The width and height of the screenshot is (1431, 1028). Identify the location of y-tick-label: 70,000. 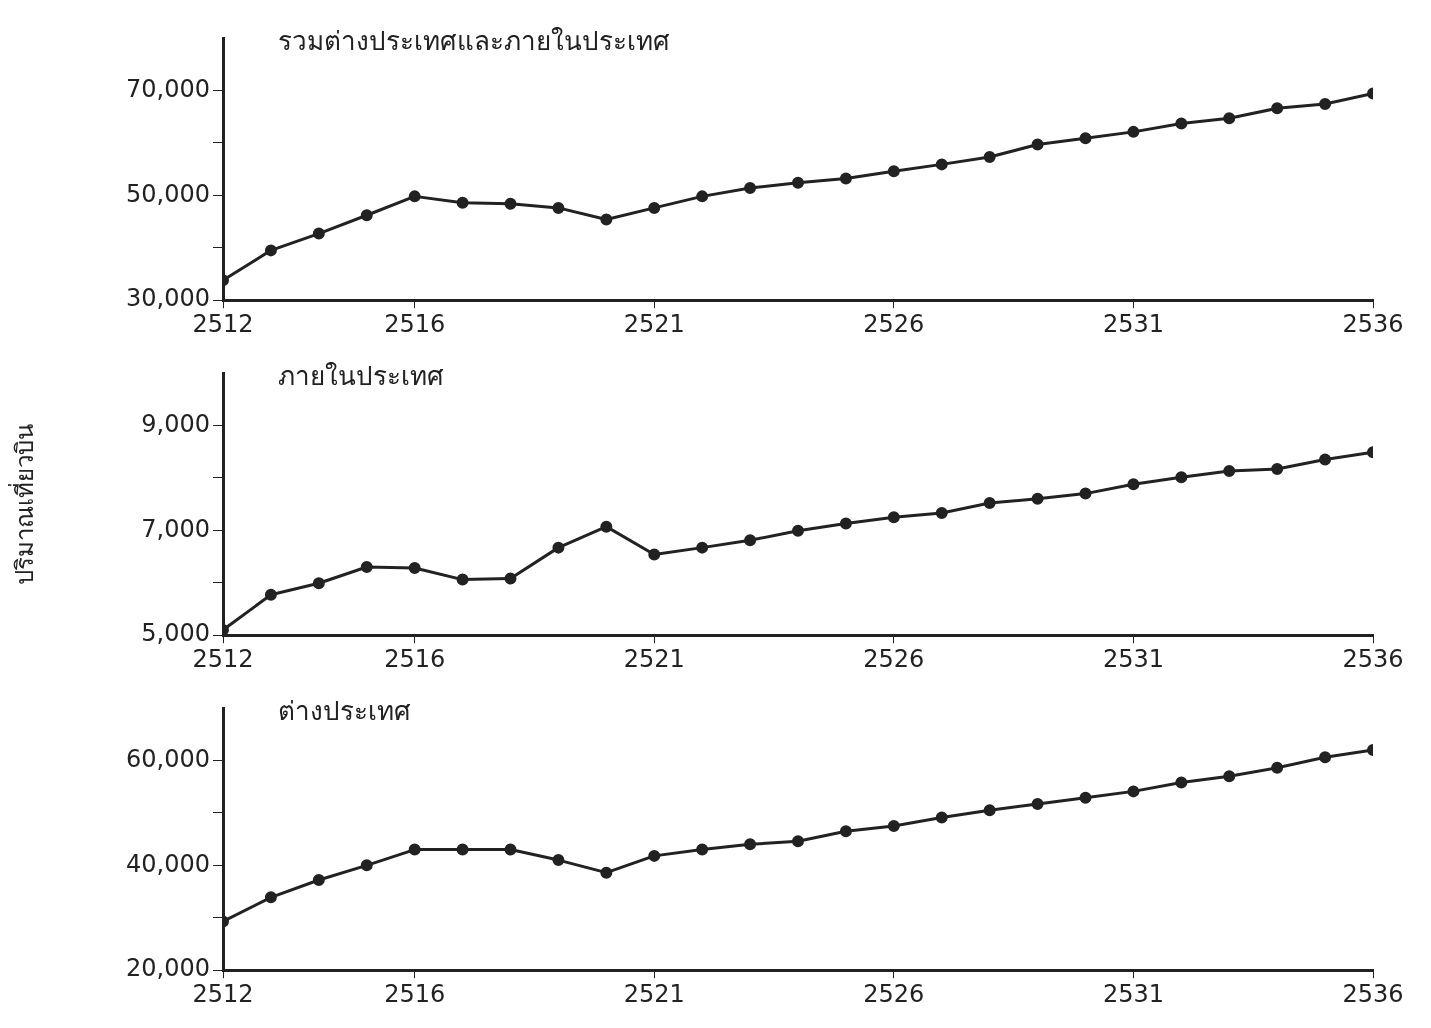
(168, 88).